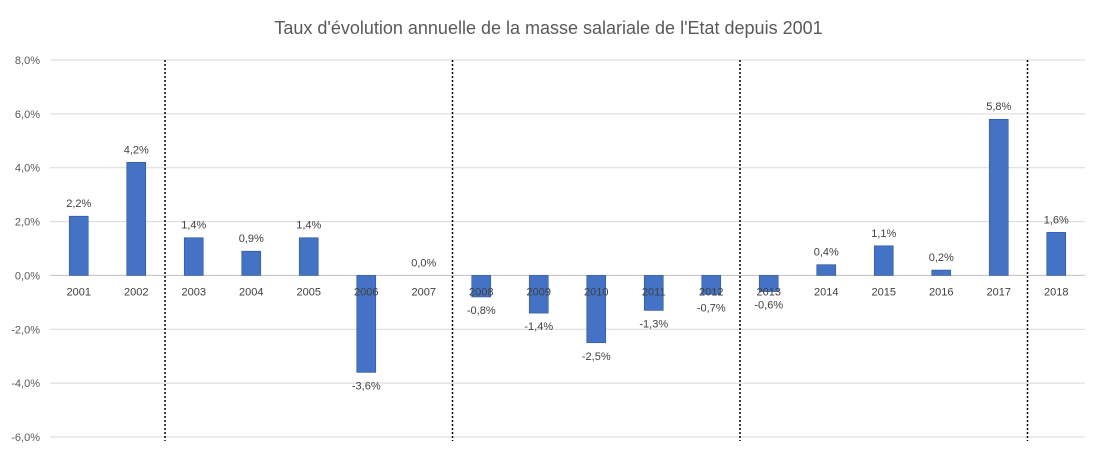 The image size is (1097, 449). What do you see at coordinates (309, 292) in the screenshot?
I see `x-tick-label: 2005` at bounding box center [309, 292].